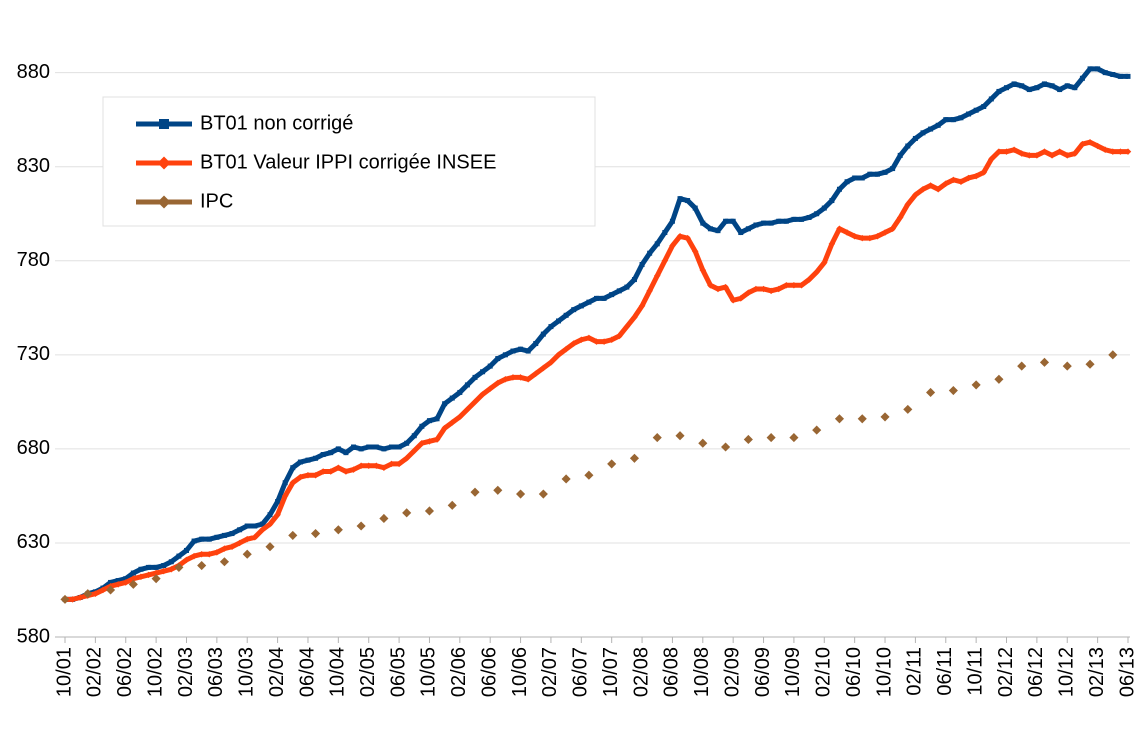 Image resolution: width=1148 pixels, height=737 pixels. I want to click on y-tick-label: 630, so click(33, 542).